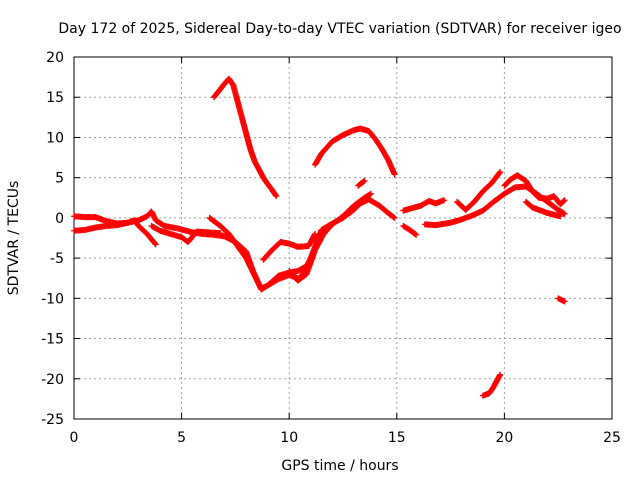  What do you see at coordinates (55, 58) in the screenshot?
I see `y-tick-label: 20` at bounding box center [55, 58].